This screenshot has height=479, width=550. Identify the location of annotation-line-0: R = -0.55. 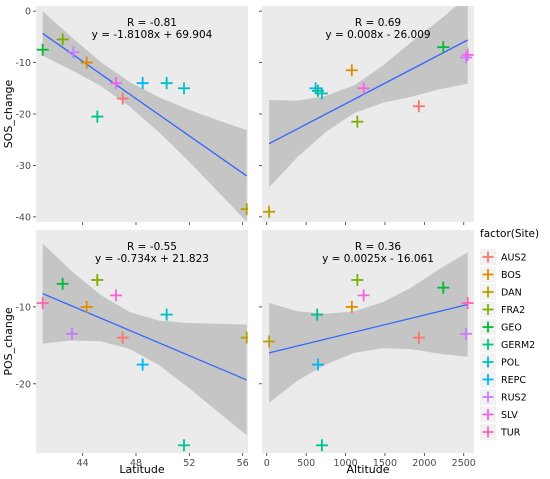
(152, 247).